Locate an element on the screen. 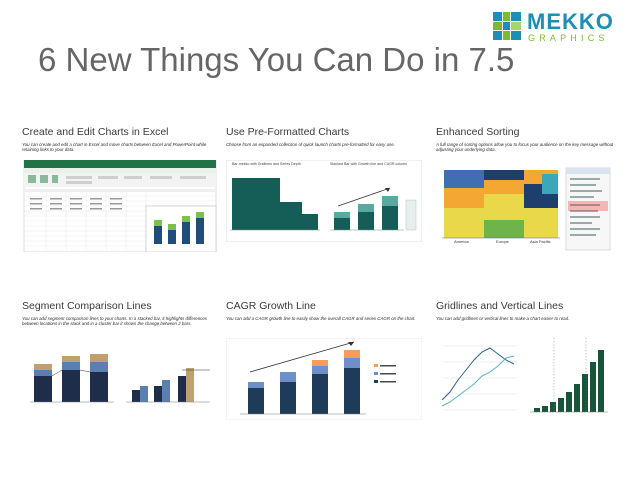 This screenshot has width=638, height=478. card-heading: Use Pre-Formatted Charts is located at coordinates (288, 132).